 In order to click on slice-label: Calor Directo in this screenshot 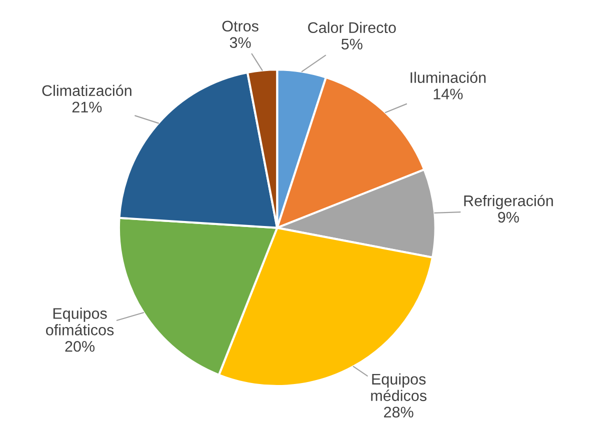, I will do `click(352, 28)`.